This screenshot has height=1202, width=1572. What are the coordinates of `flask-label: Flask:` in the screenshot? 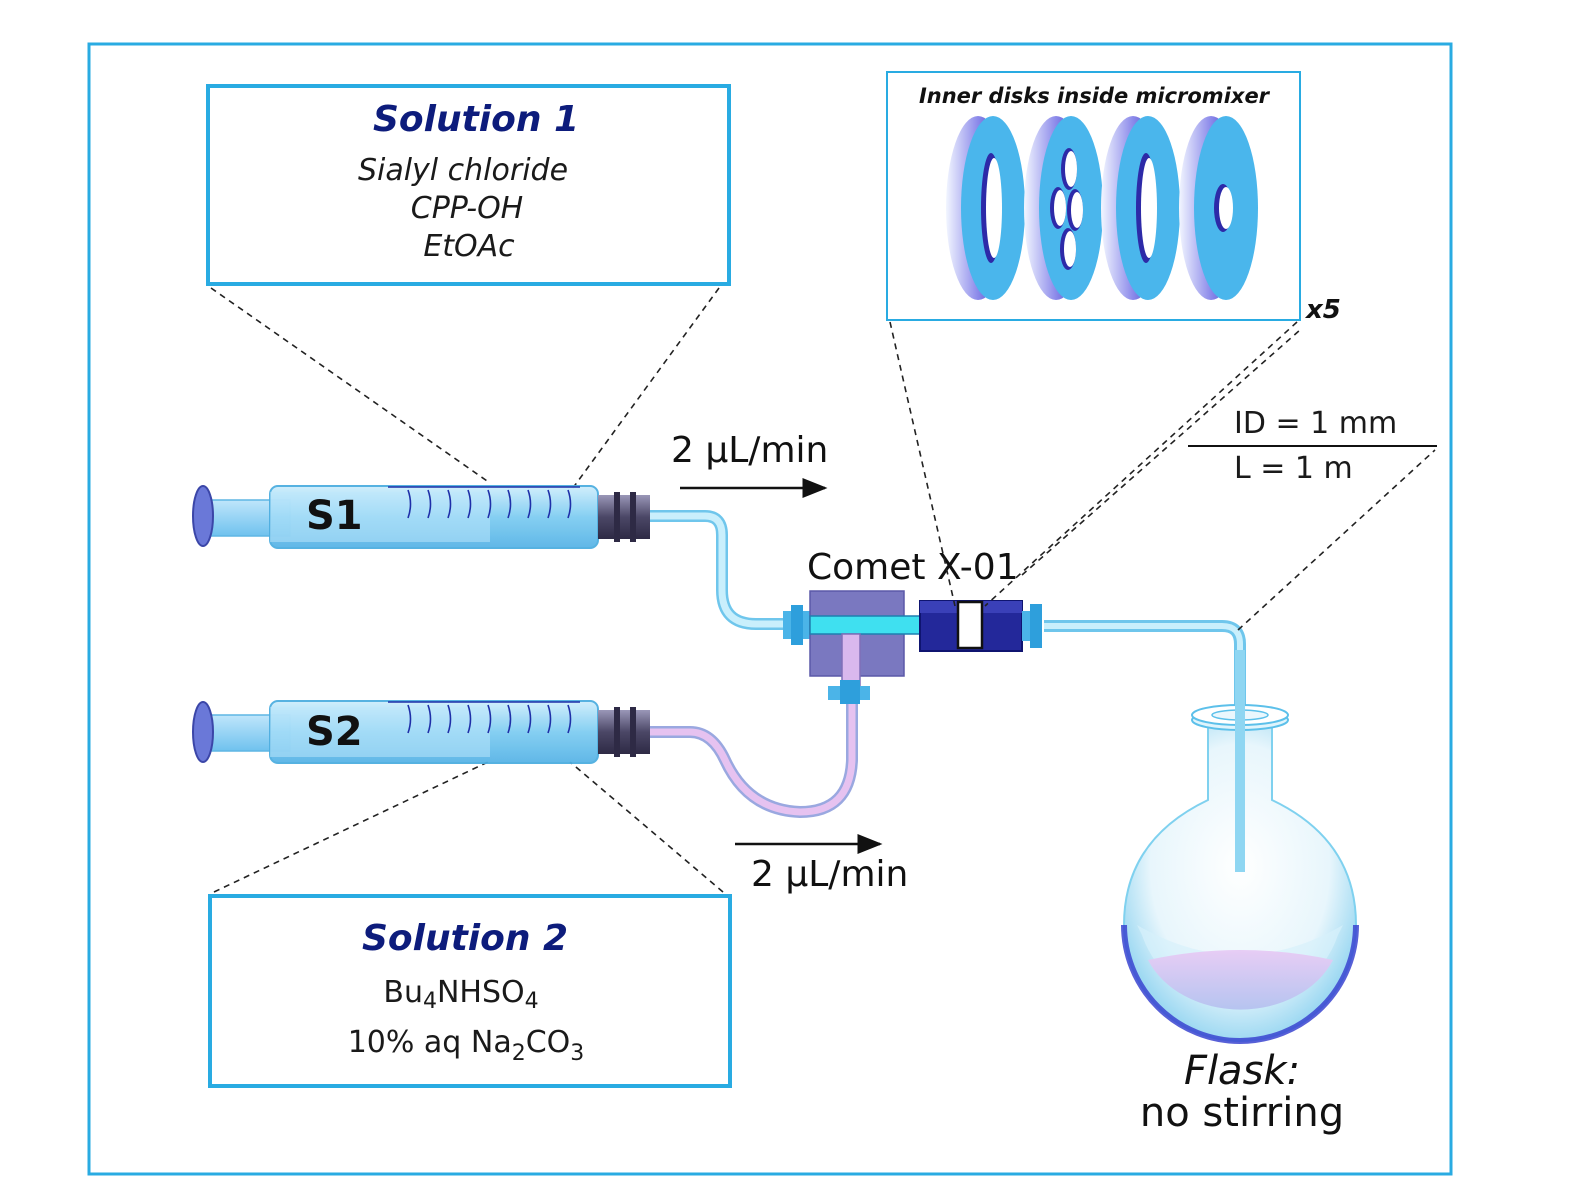 It's located at (1242, 1071).